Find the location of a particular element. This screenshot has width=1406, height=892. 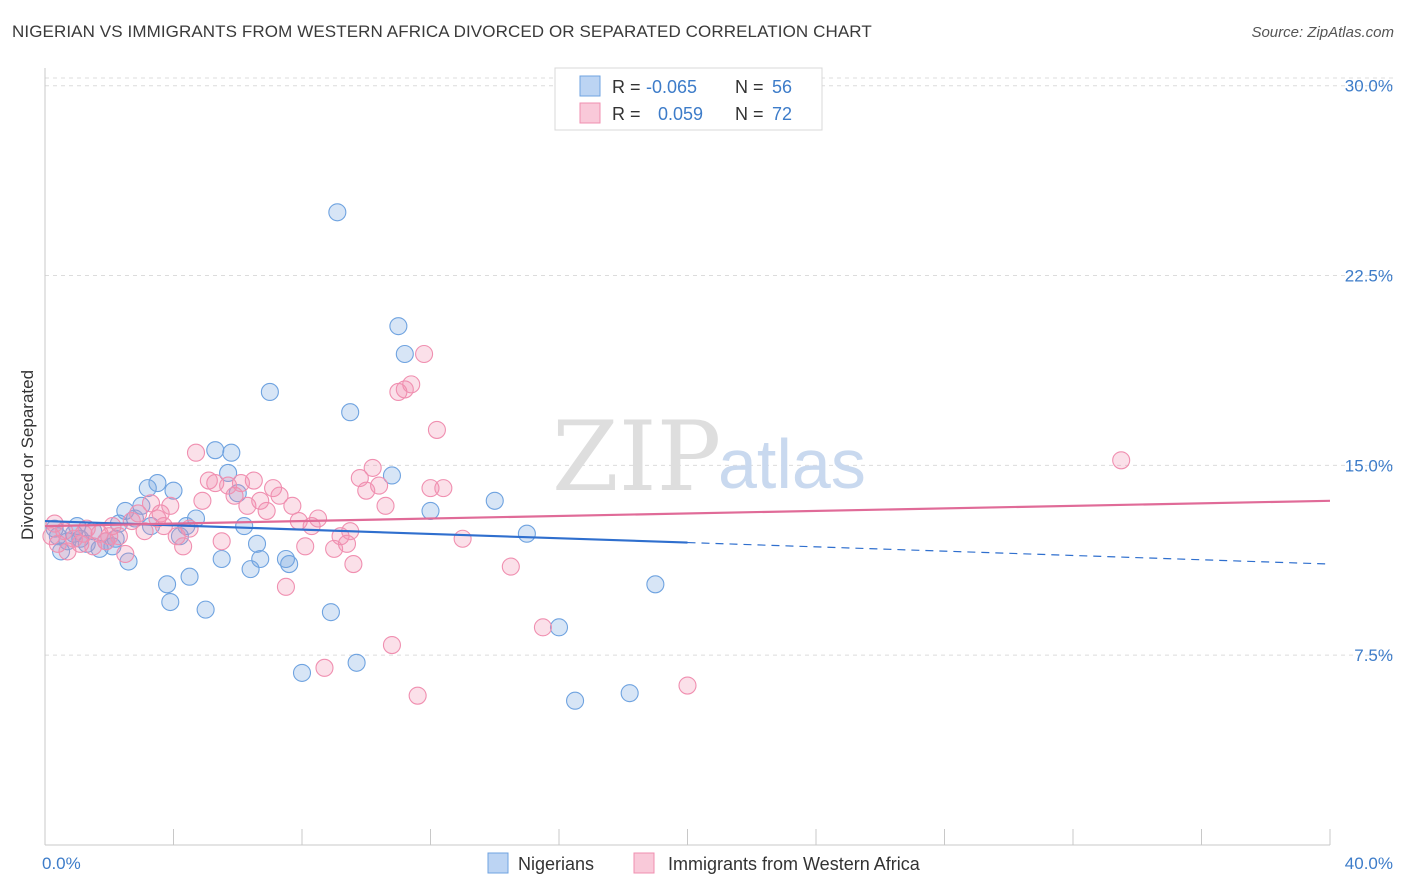

source-label: Source: ZipAtlas.com is located at coordinates (1322, 32).